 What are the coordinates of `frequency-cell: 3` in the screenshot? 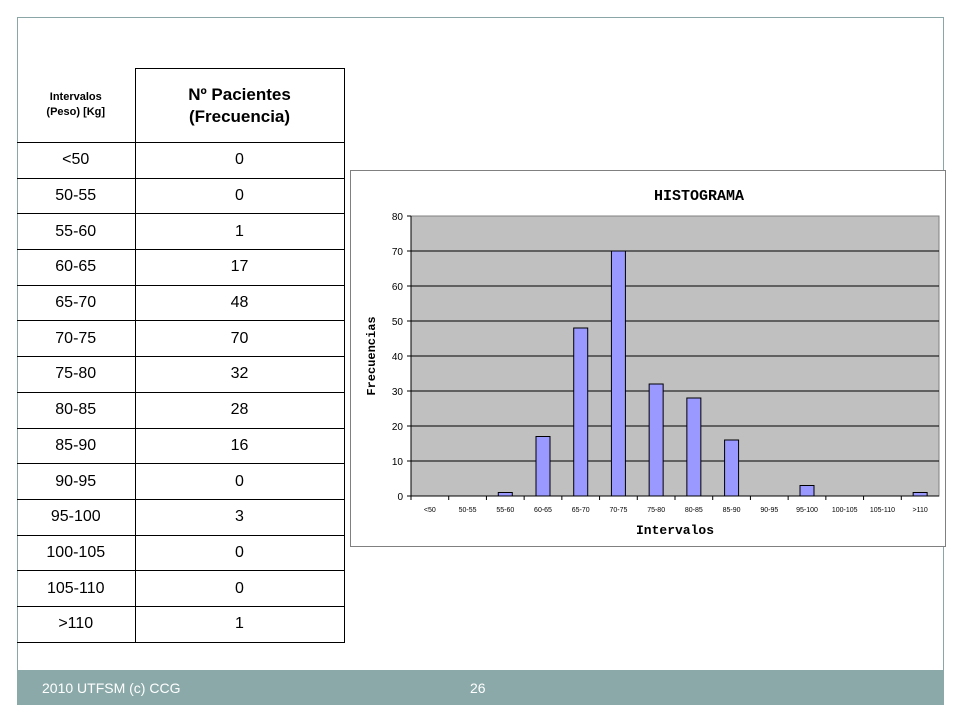 It's located at (239, 517).